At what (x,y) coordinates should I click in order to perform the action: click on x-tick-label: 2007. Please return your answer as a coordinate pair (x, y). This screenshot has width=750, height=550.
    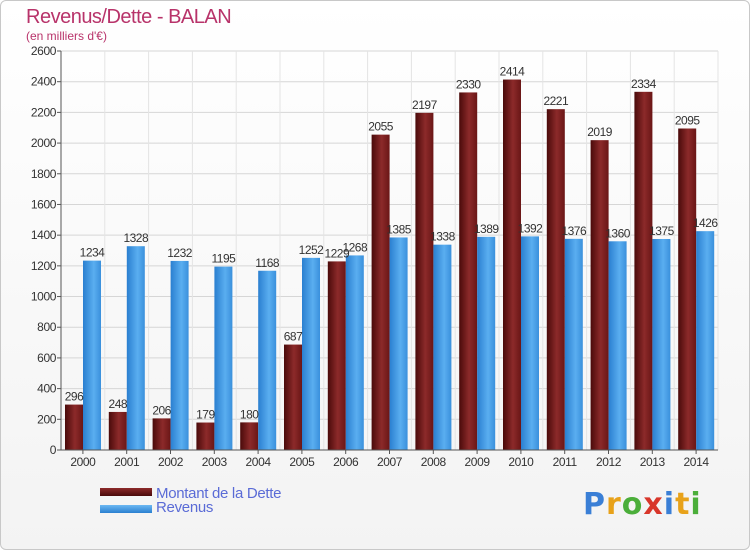
    Looking at the image, I should click on (390, 462).